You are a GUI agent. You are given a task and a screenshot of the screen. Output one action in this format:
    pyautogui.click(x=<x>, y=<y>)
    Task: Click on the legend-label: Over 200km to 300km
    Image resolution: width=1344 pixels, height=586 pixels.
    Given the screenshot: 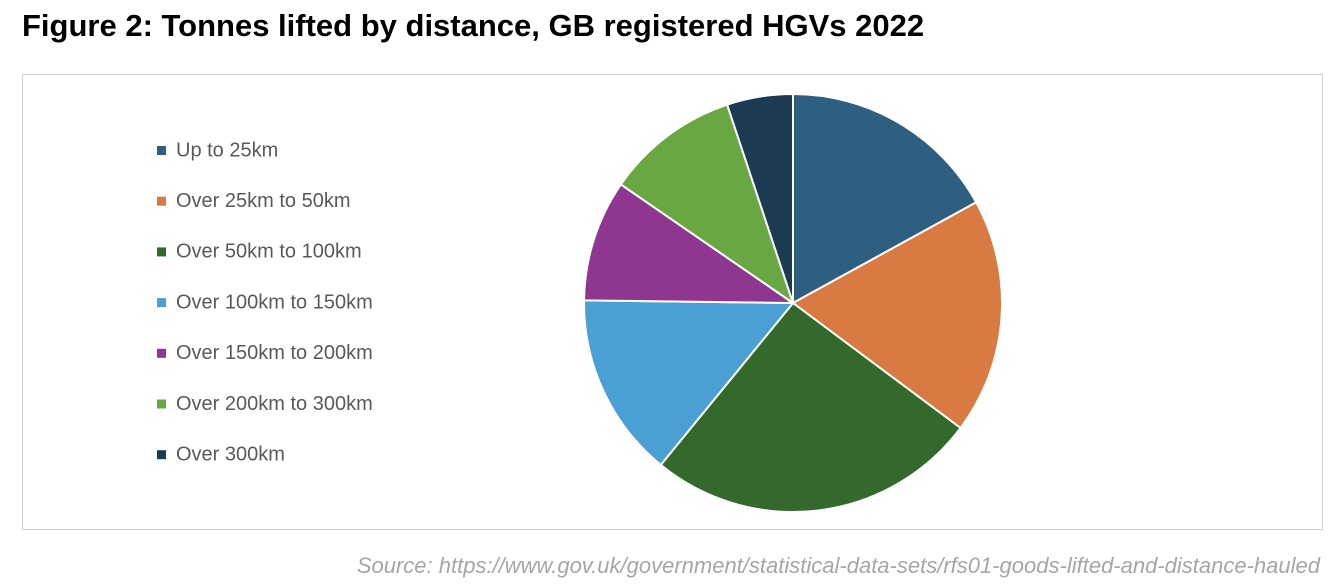 What is the action you would take?
    pyautogui.click(x=274, y=404)
    